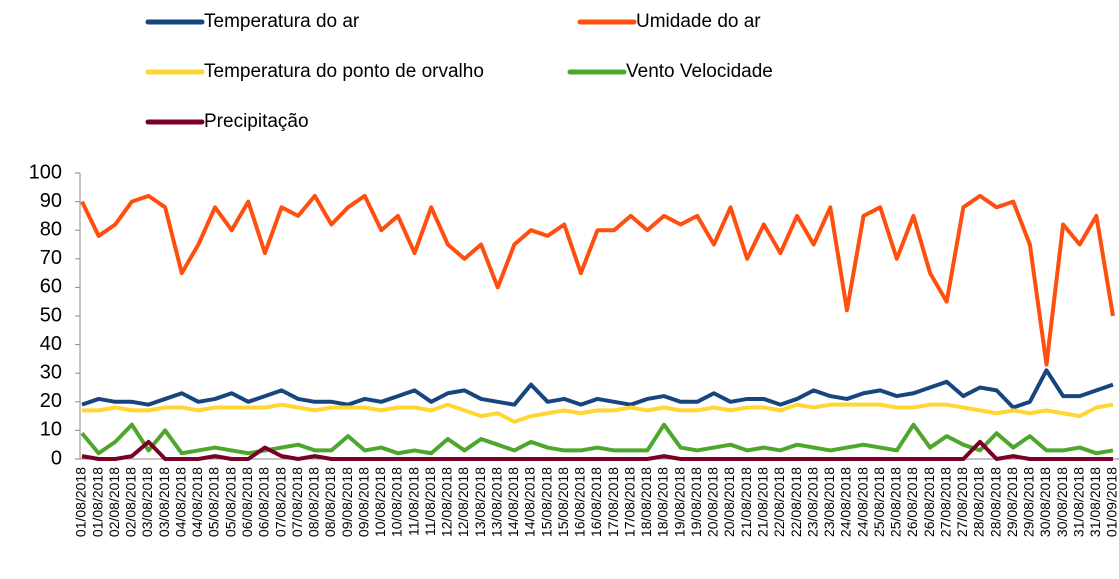 This screenshot has width=1119, height=579. Describe the element at coordinates (344, 71) in the screenshot. I see `legend-label: Temperatura do ponto de orvalho` at that location.